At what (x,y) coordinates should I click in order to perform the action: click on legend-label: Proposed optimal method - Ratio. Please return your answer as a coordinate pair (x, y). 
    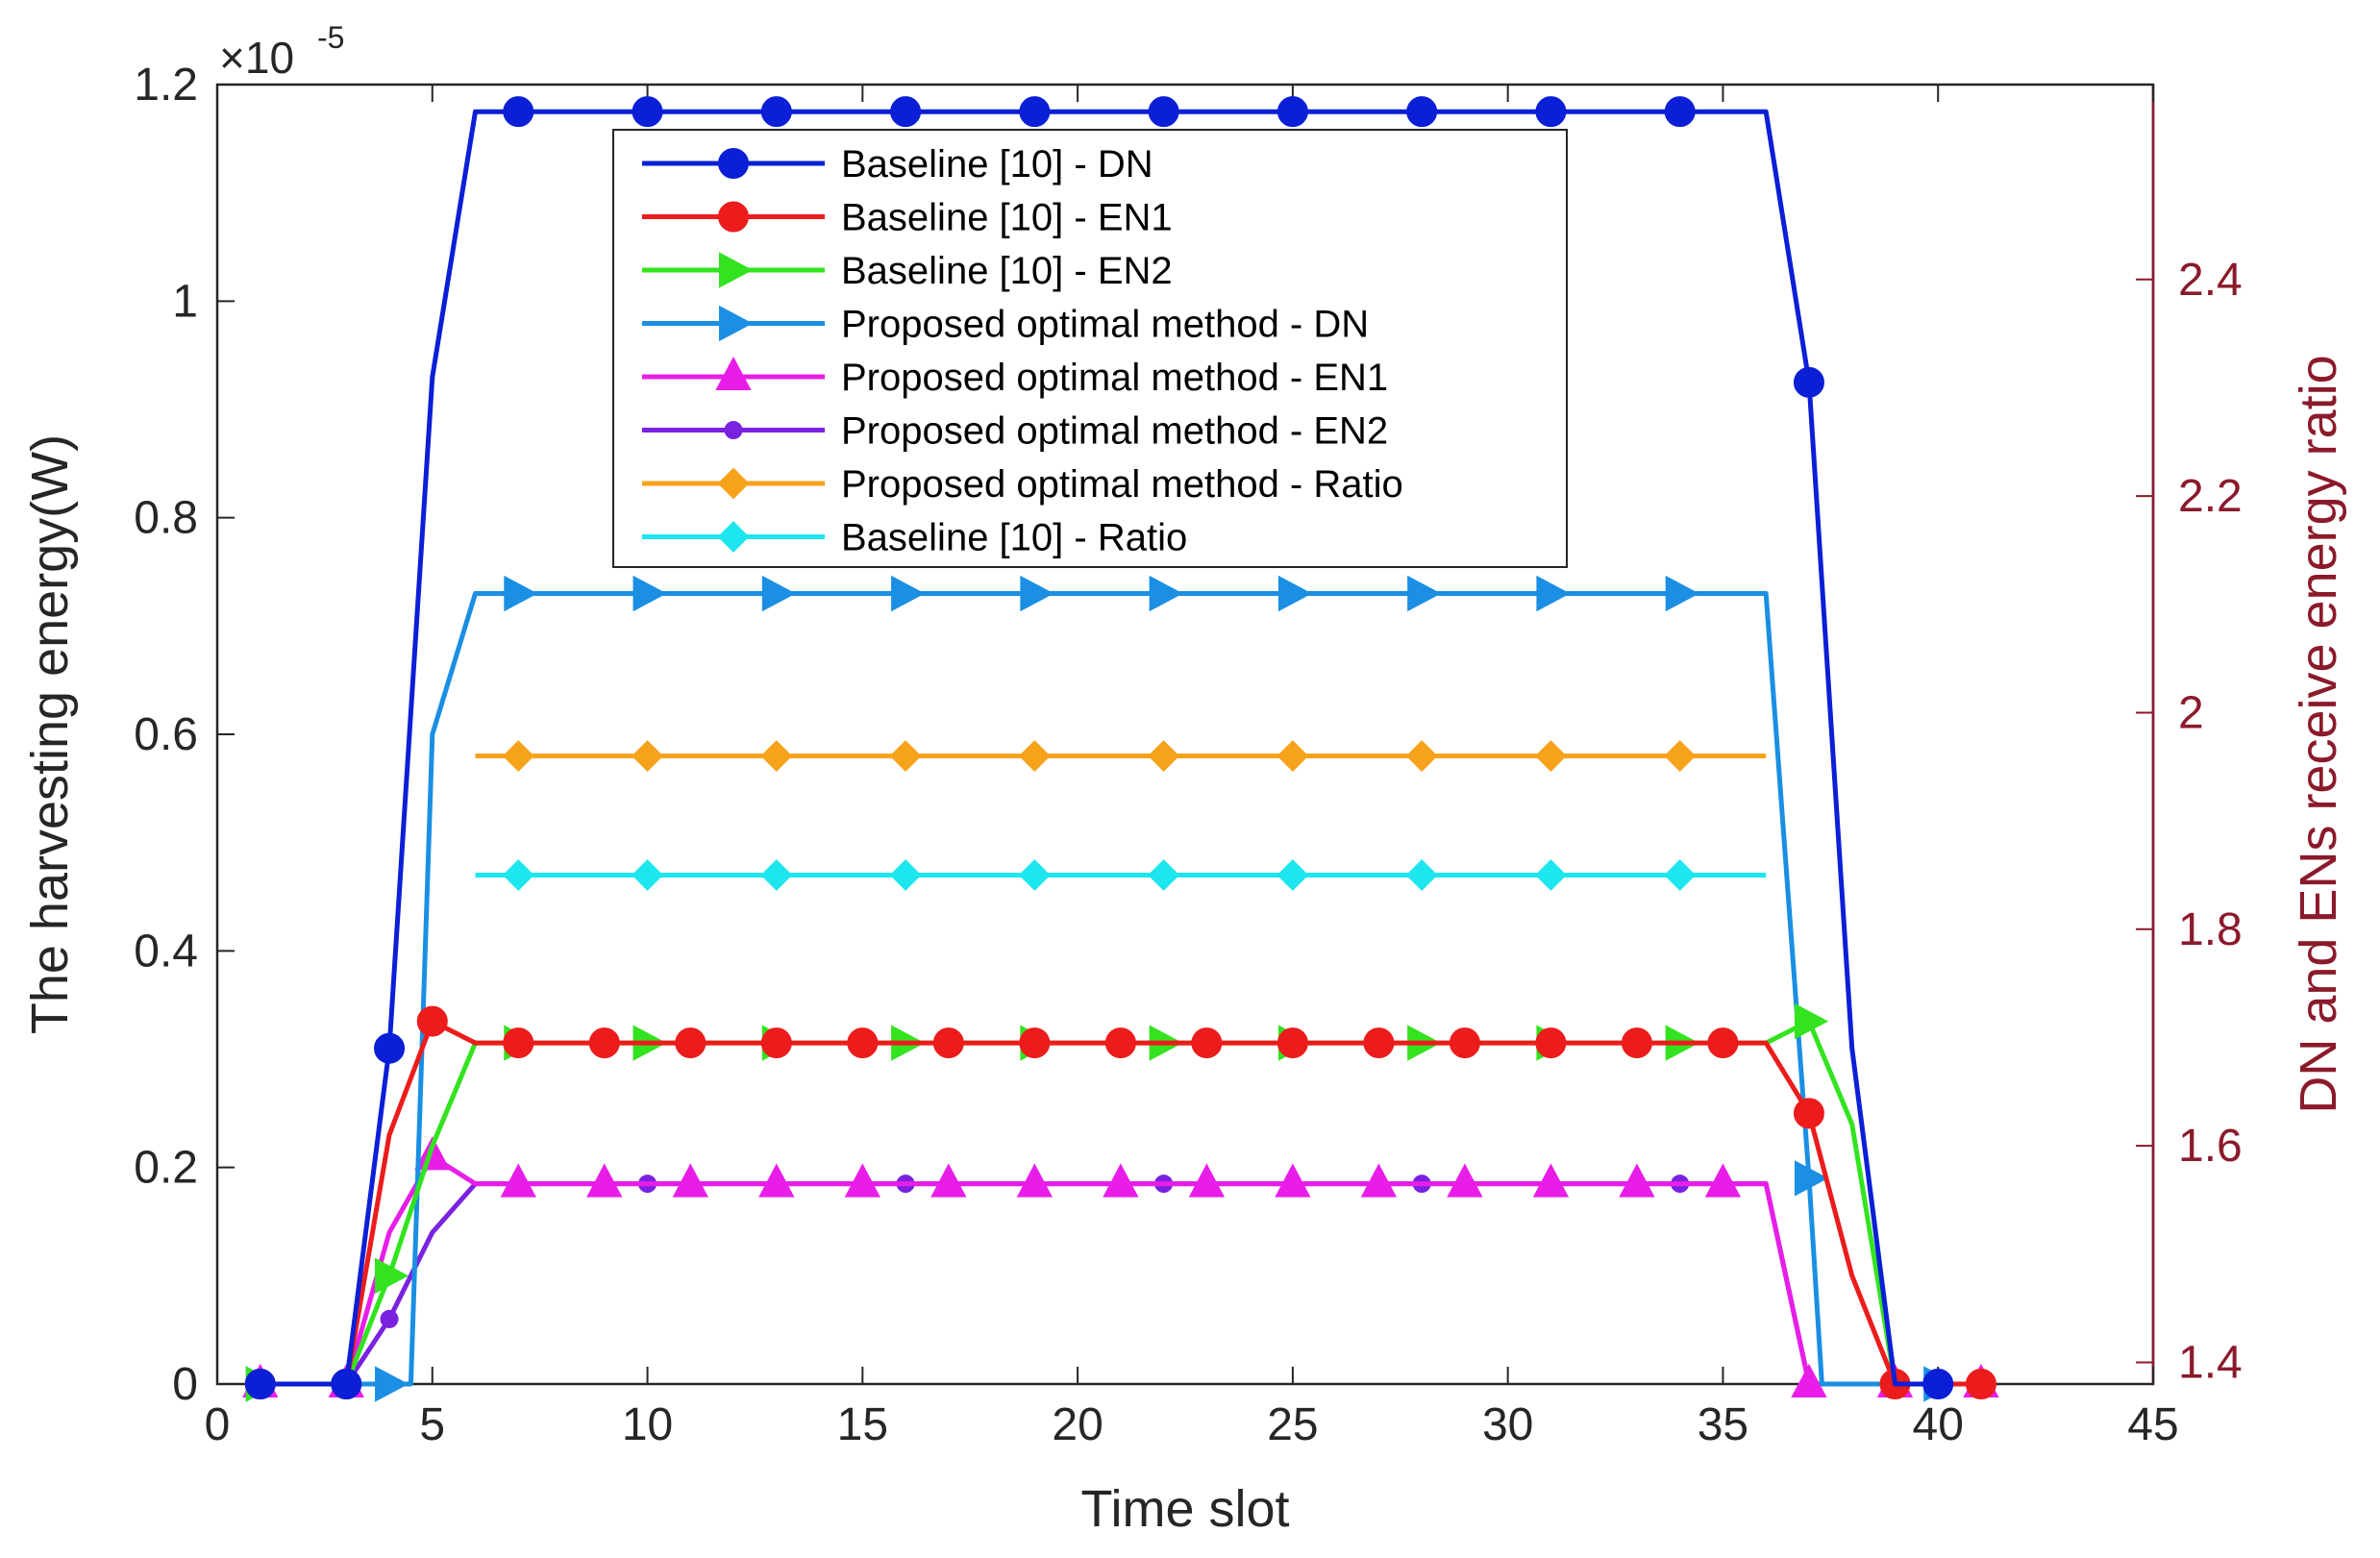
    Looking at the image, I should click on (1122, 484).